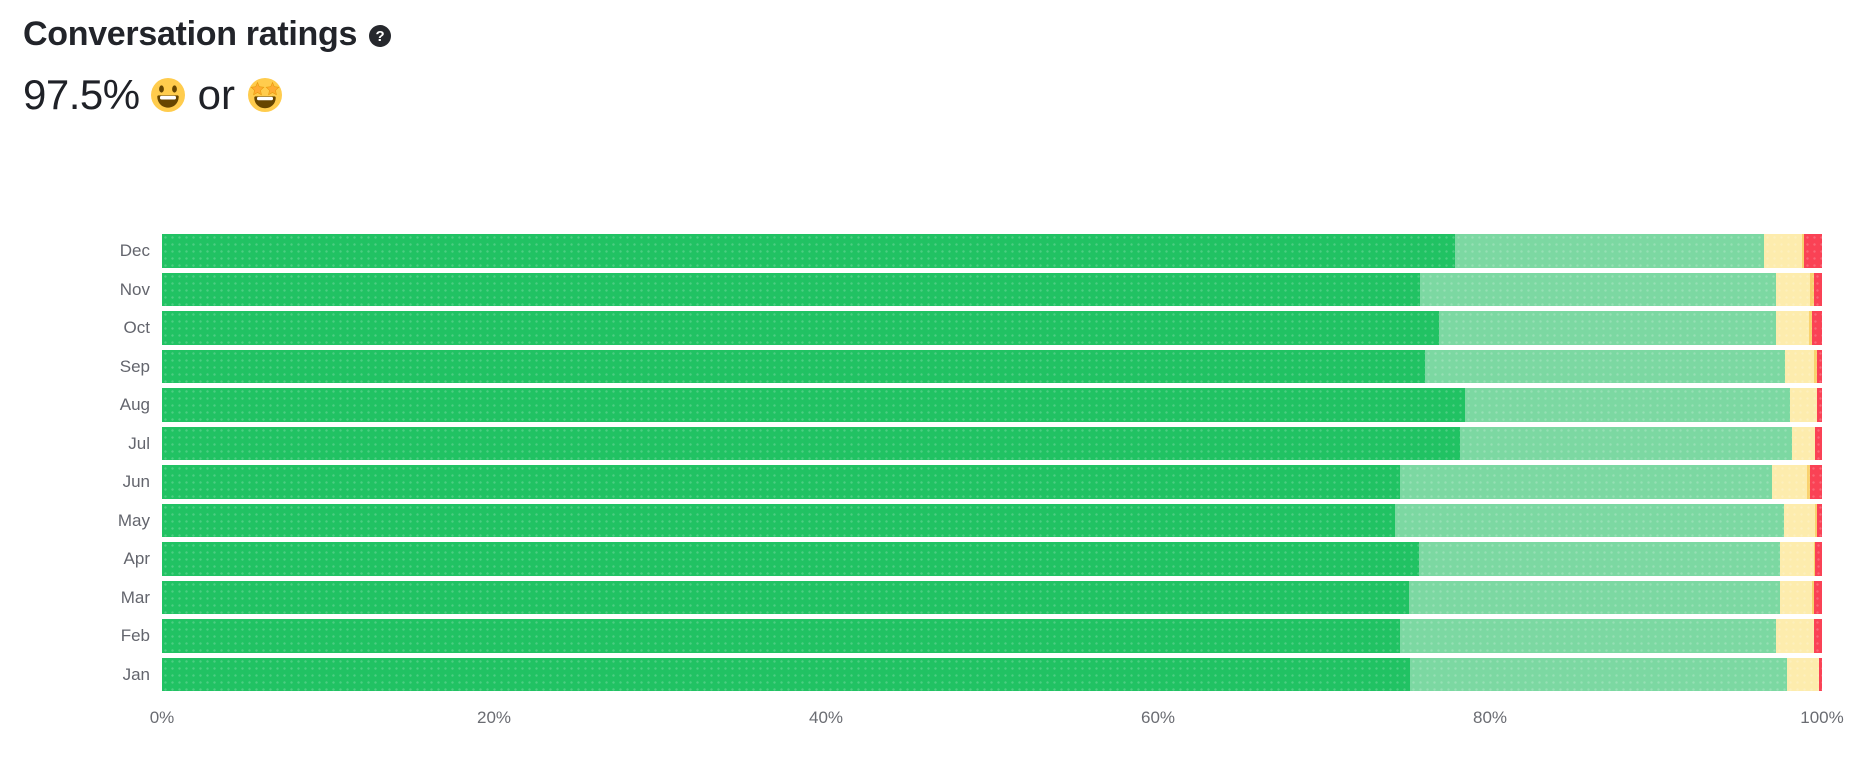 Image resolution: width=1853 pixels, height=767 pixels. I want to click on category-label: Jun, so click(136, 481).